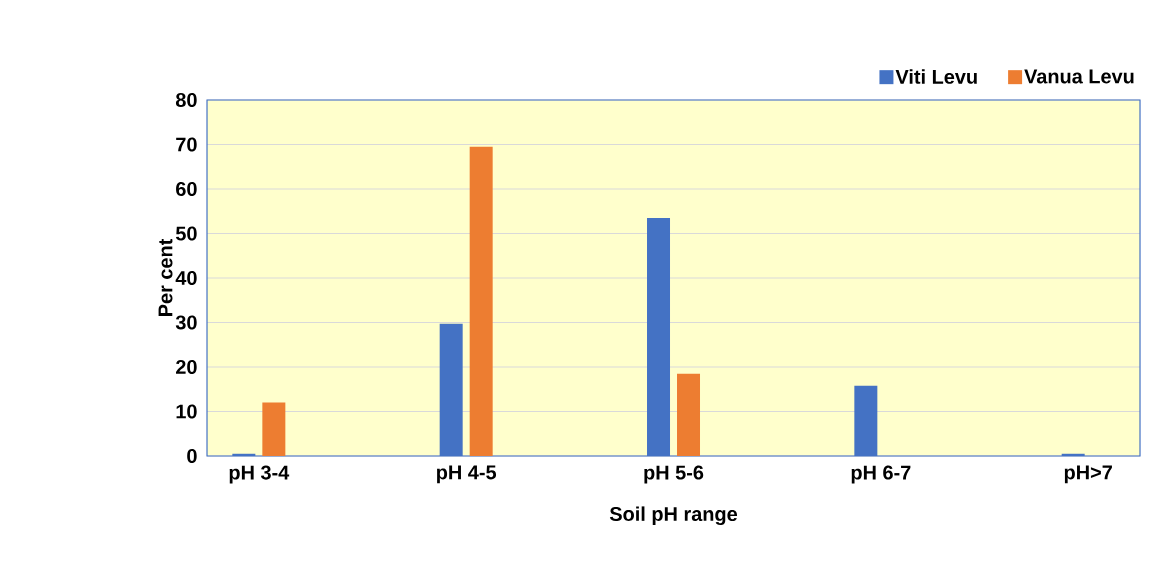  What do you see at coordinates (186, 322) in the screenshot?
I see `y-tick-label: 30` at bounding box center [186, 322].